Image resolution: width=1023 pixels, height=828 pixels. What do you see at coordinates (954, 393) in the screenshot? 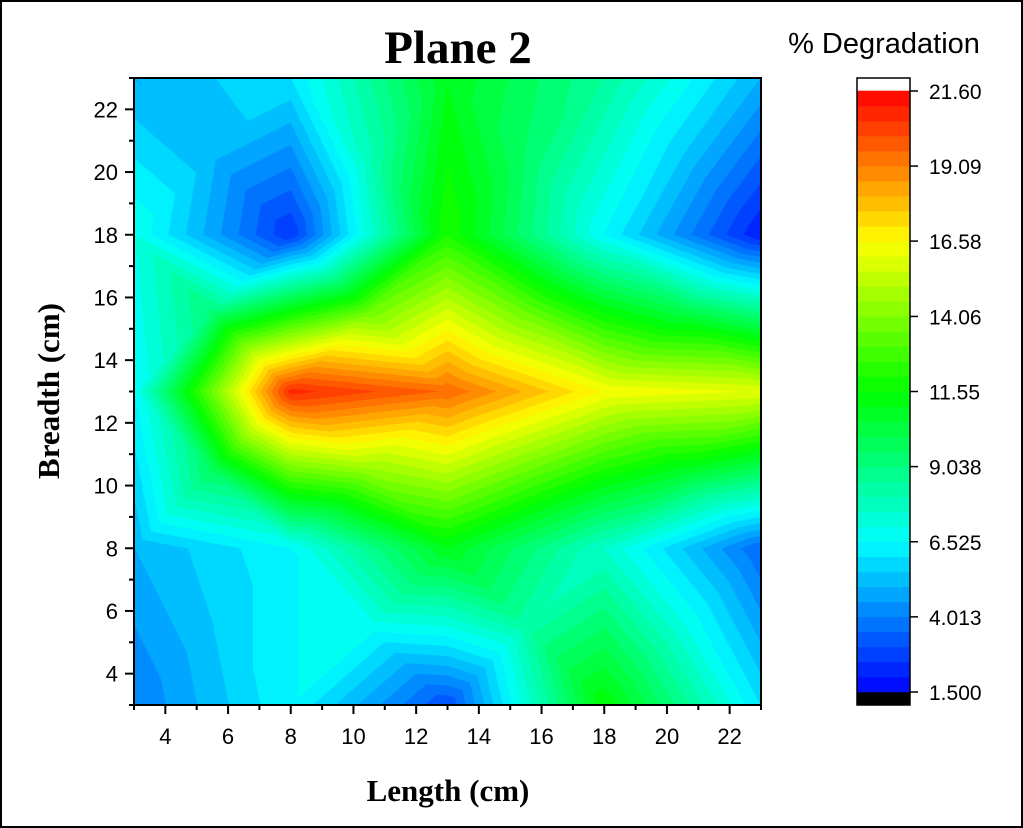
I see `colorbar-tick-label: 11.55` at bounding box center [954, 393].